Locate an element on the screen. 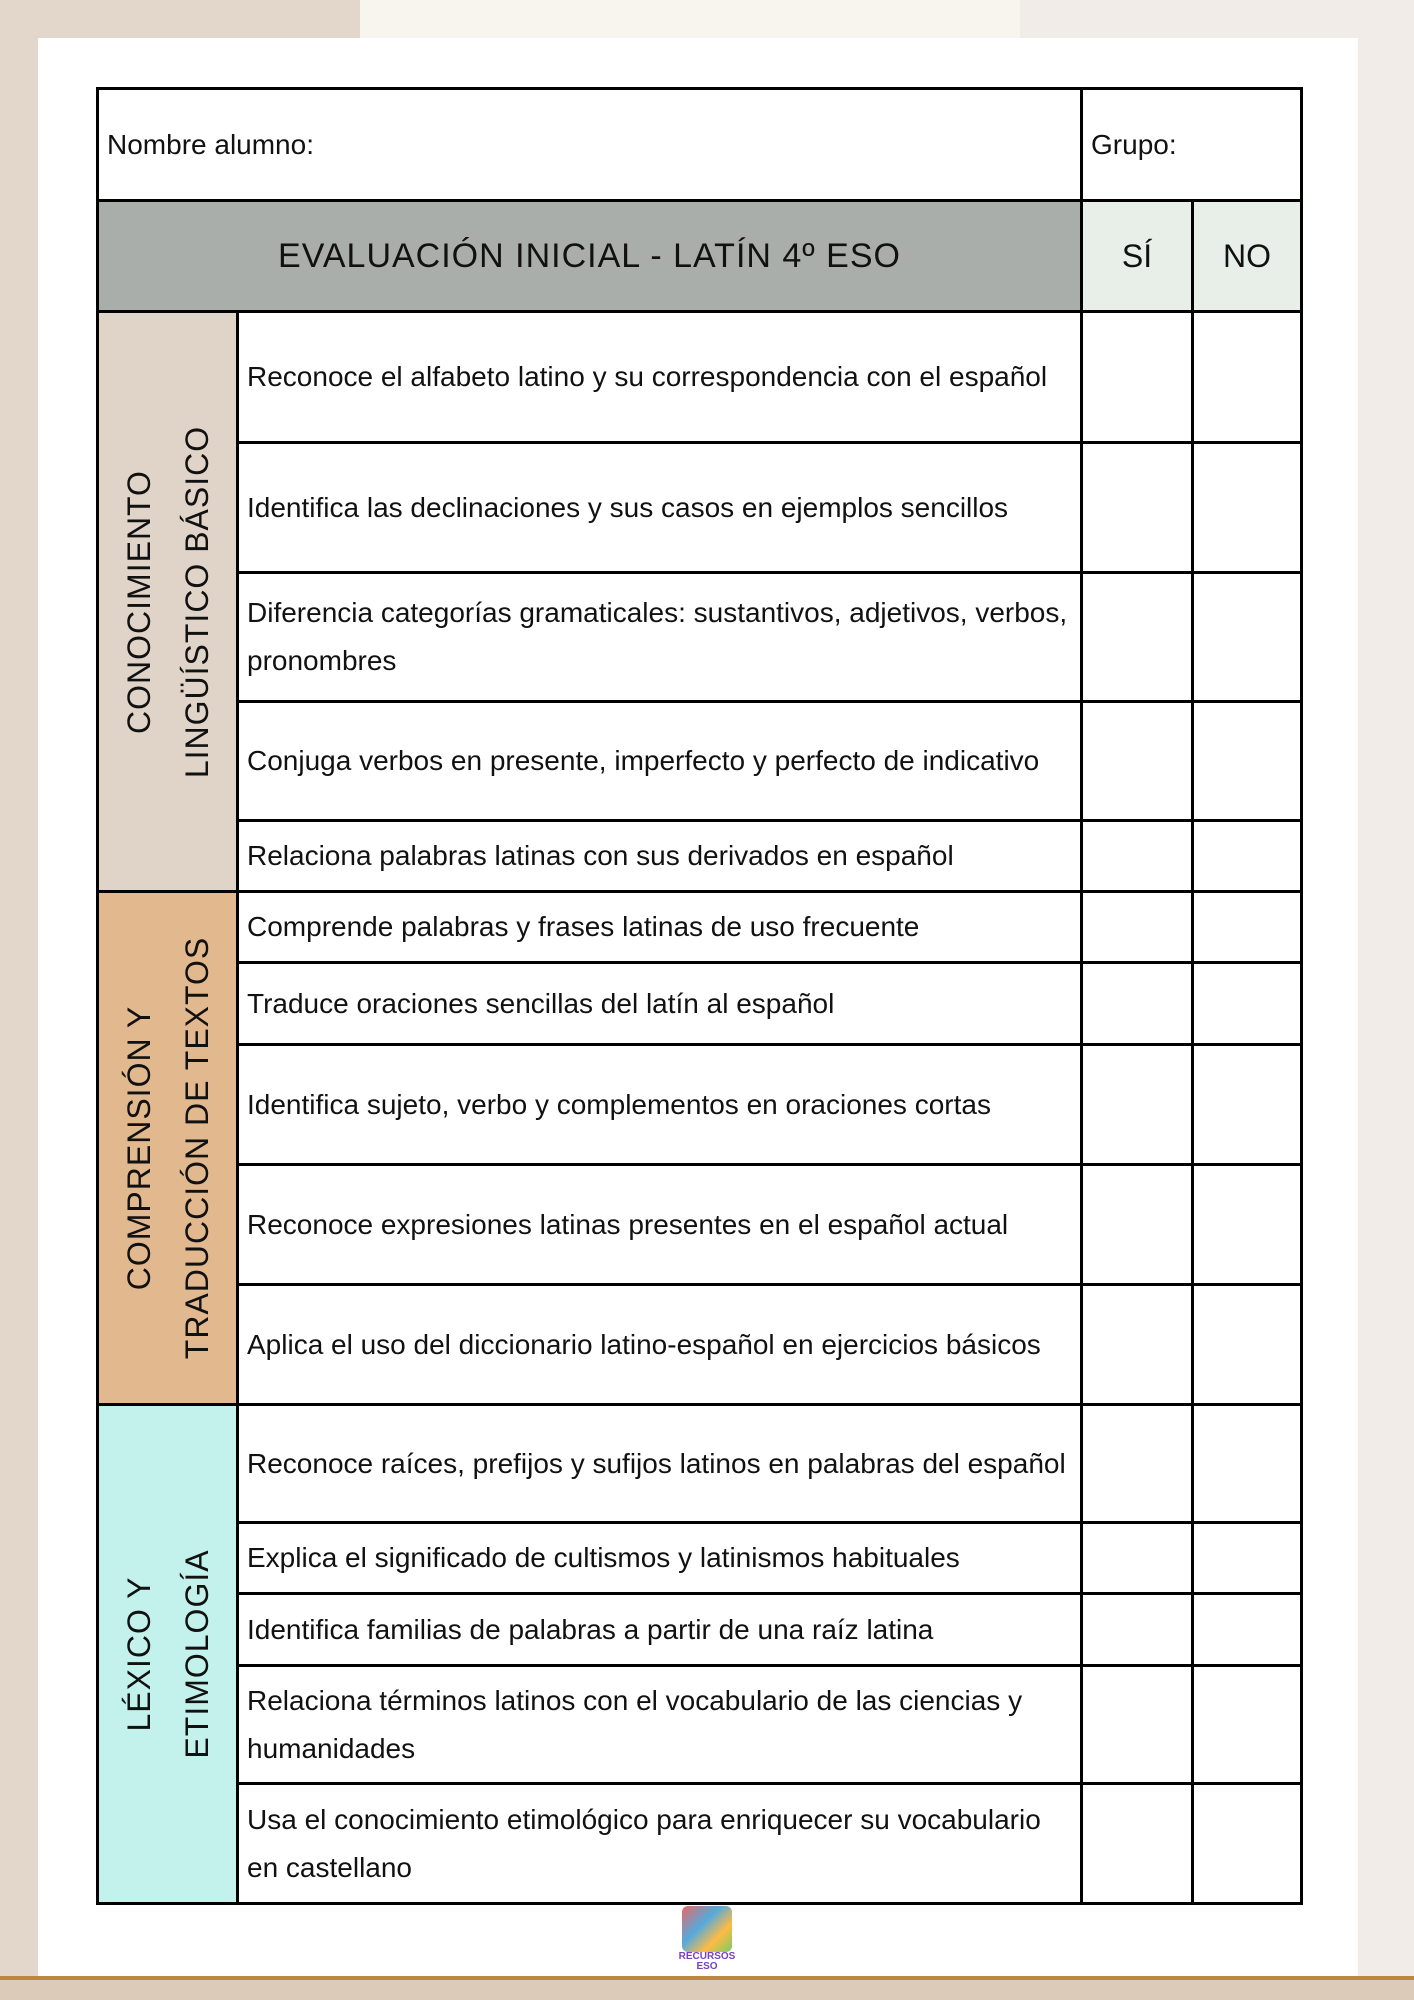  category-cell: CONOCIMIENTO LINGÜÍSTICO BÁSICO is located at coordinates (167, 601).